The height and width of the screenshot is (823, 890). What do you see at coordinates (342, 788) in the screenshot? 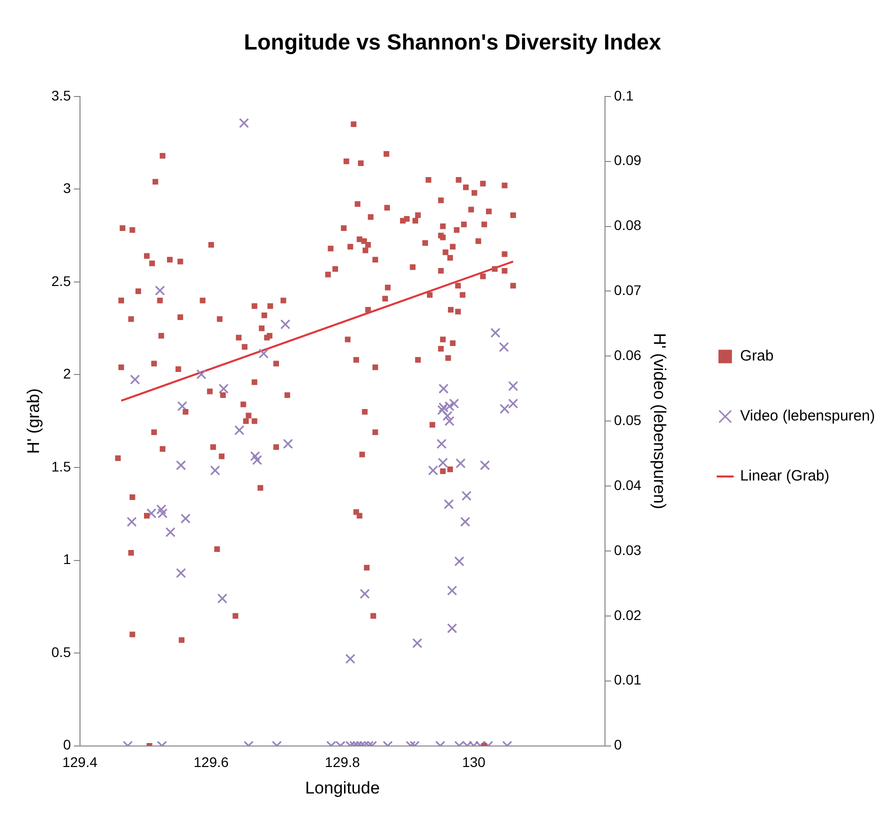
I see `x-axis-title: Longitude` at bounding box center [342, 788].